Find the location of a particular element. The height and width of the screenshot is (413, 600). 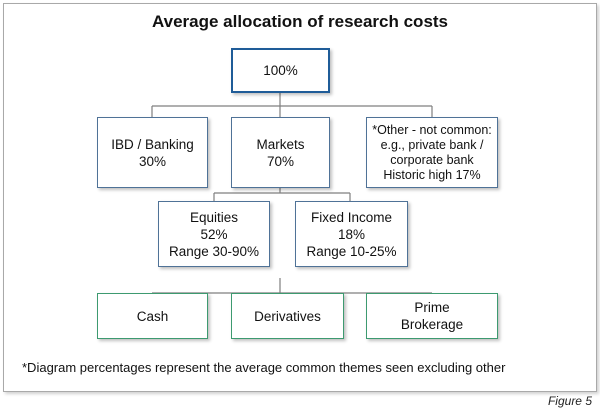

node-prime-brokerage: Prime Brokerage is located at coordinates (432, 316).